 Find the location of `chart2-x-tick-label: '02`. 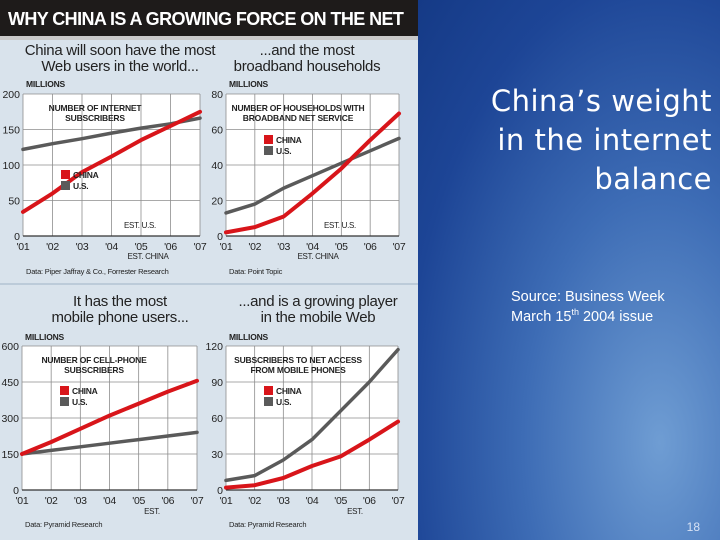

chart2-x-tick-label: '02 is located at coordinates (254, 247).